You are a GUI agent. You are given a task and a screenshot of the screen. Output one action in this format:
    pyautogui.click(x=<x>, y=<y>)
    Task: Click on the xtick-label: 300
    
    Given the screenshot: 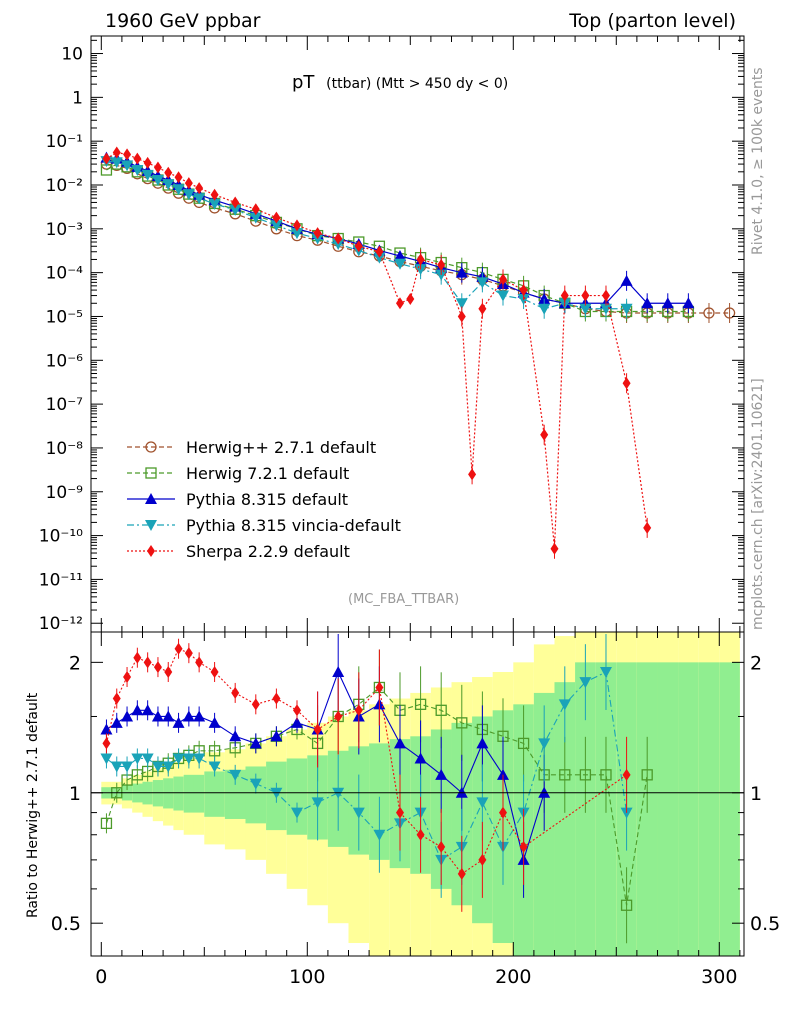 What is the action you would take?
    pyautogui.click(x=719, y=977)
    